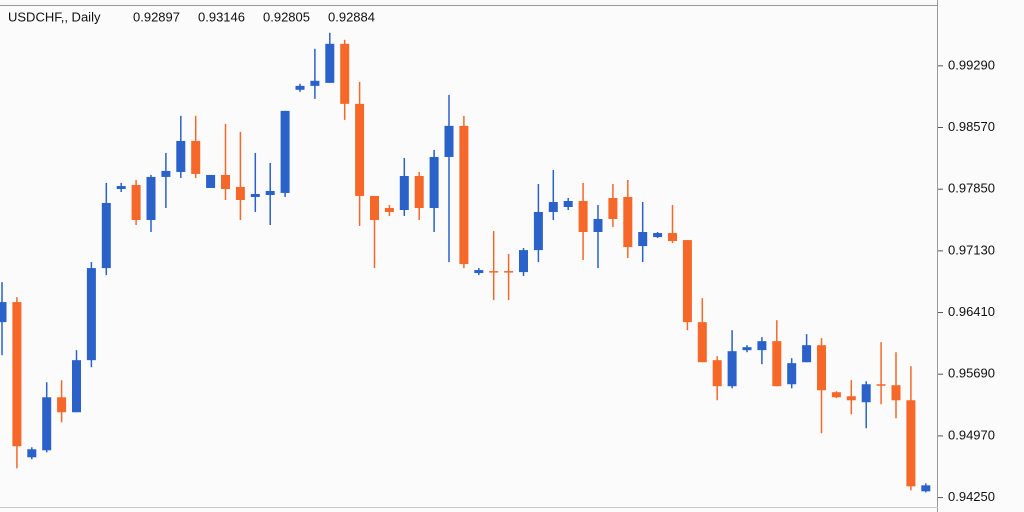 This screenshot has height=512, width=1024. I want to click on y-tick-label: 0.97130, so click(971, 249).